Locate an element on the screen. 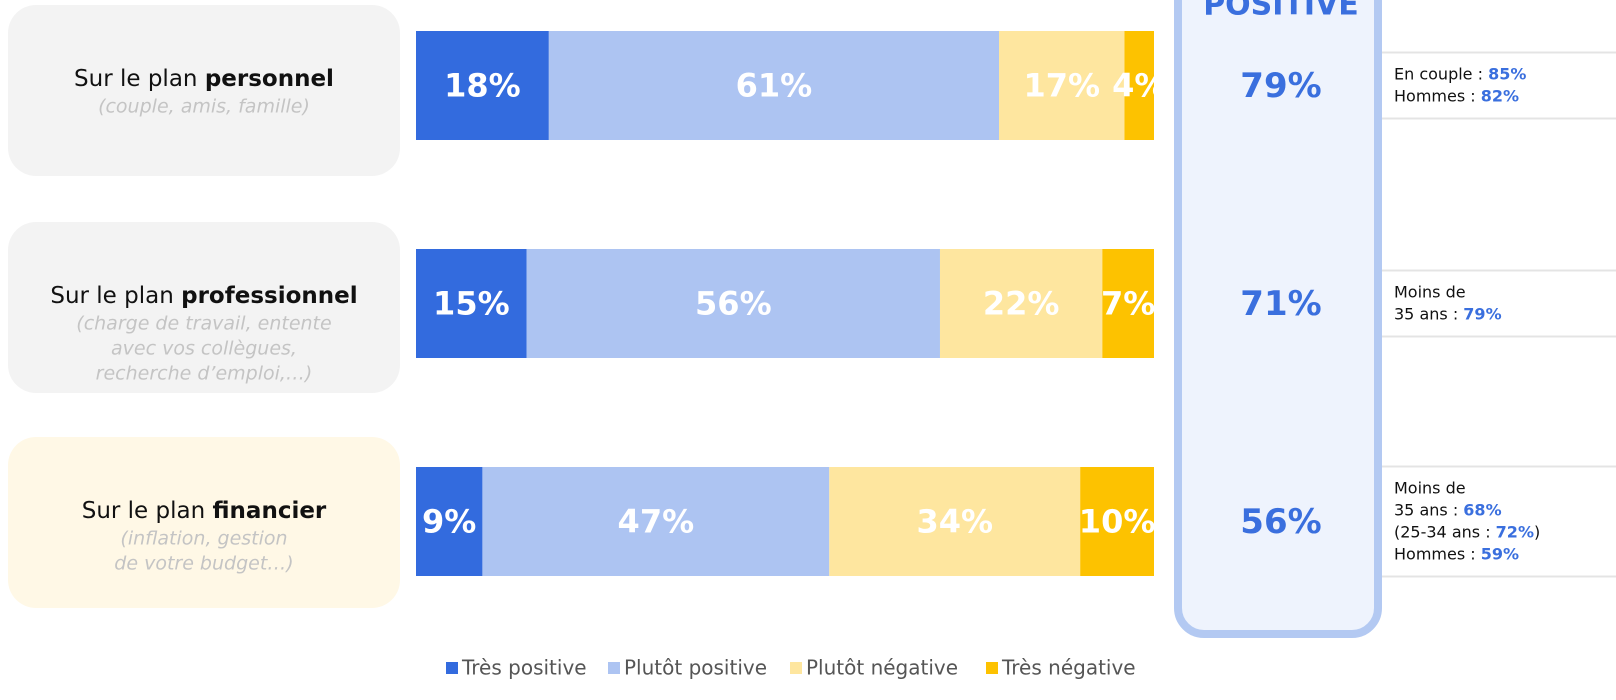 The height and width of the screenshot is (700, 1616). bar-value-label: 47% is located at coordinates (656, 522).